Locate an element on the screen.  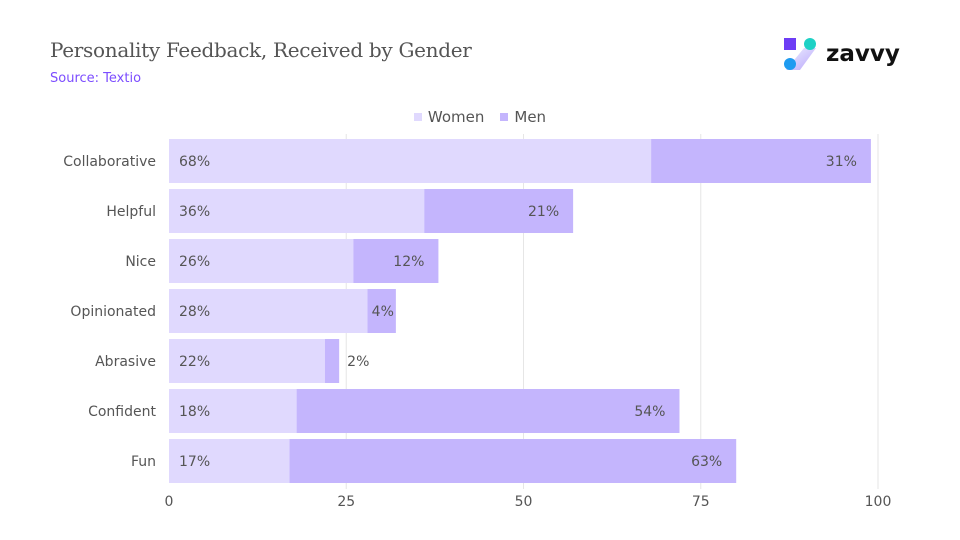
data-label-women: 28% is located at coordinates (194, 312).